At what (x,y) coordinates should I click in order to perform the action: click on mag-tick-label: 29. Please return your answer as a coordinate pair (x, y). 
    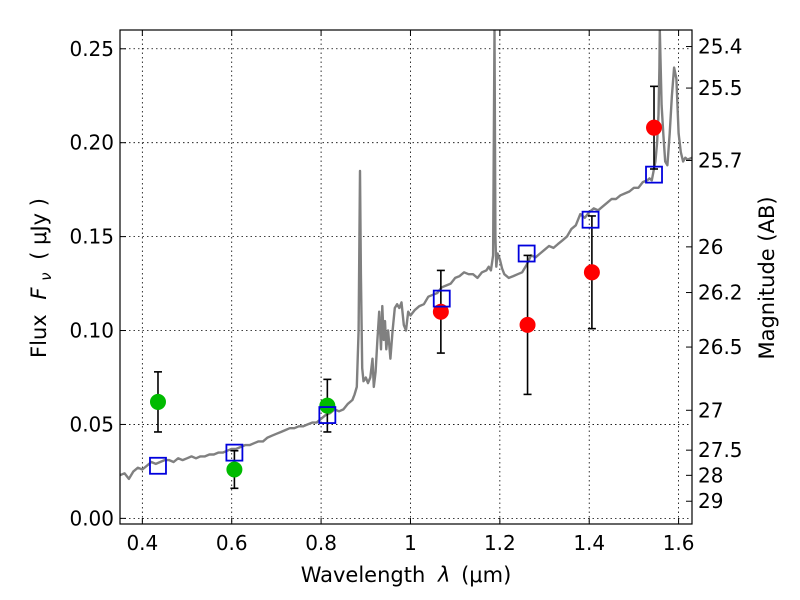
    Looking at the image, I should click on (710, 501).